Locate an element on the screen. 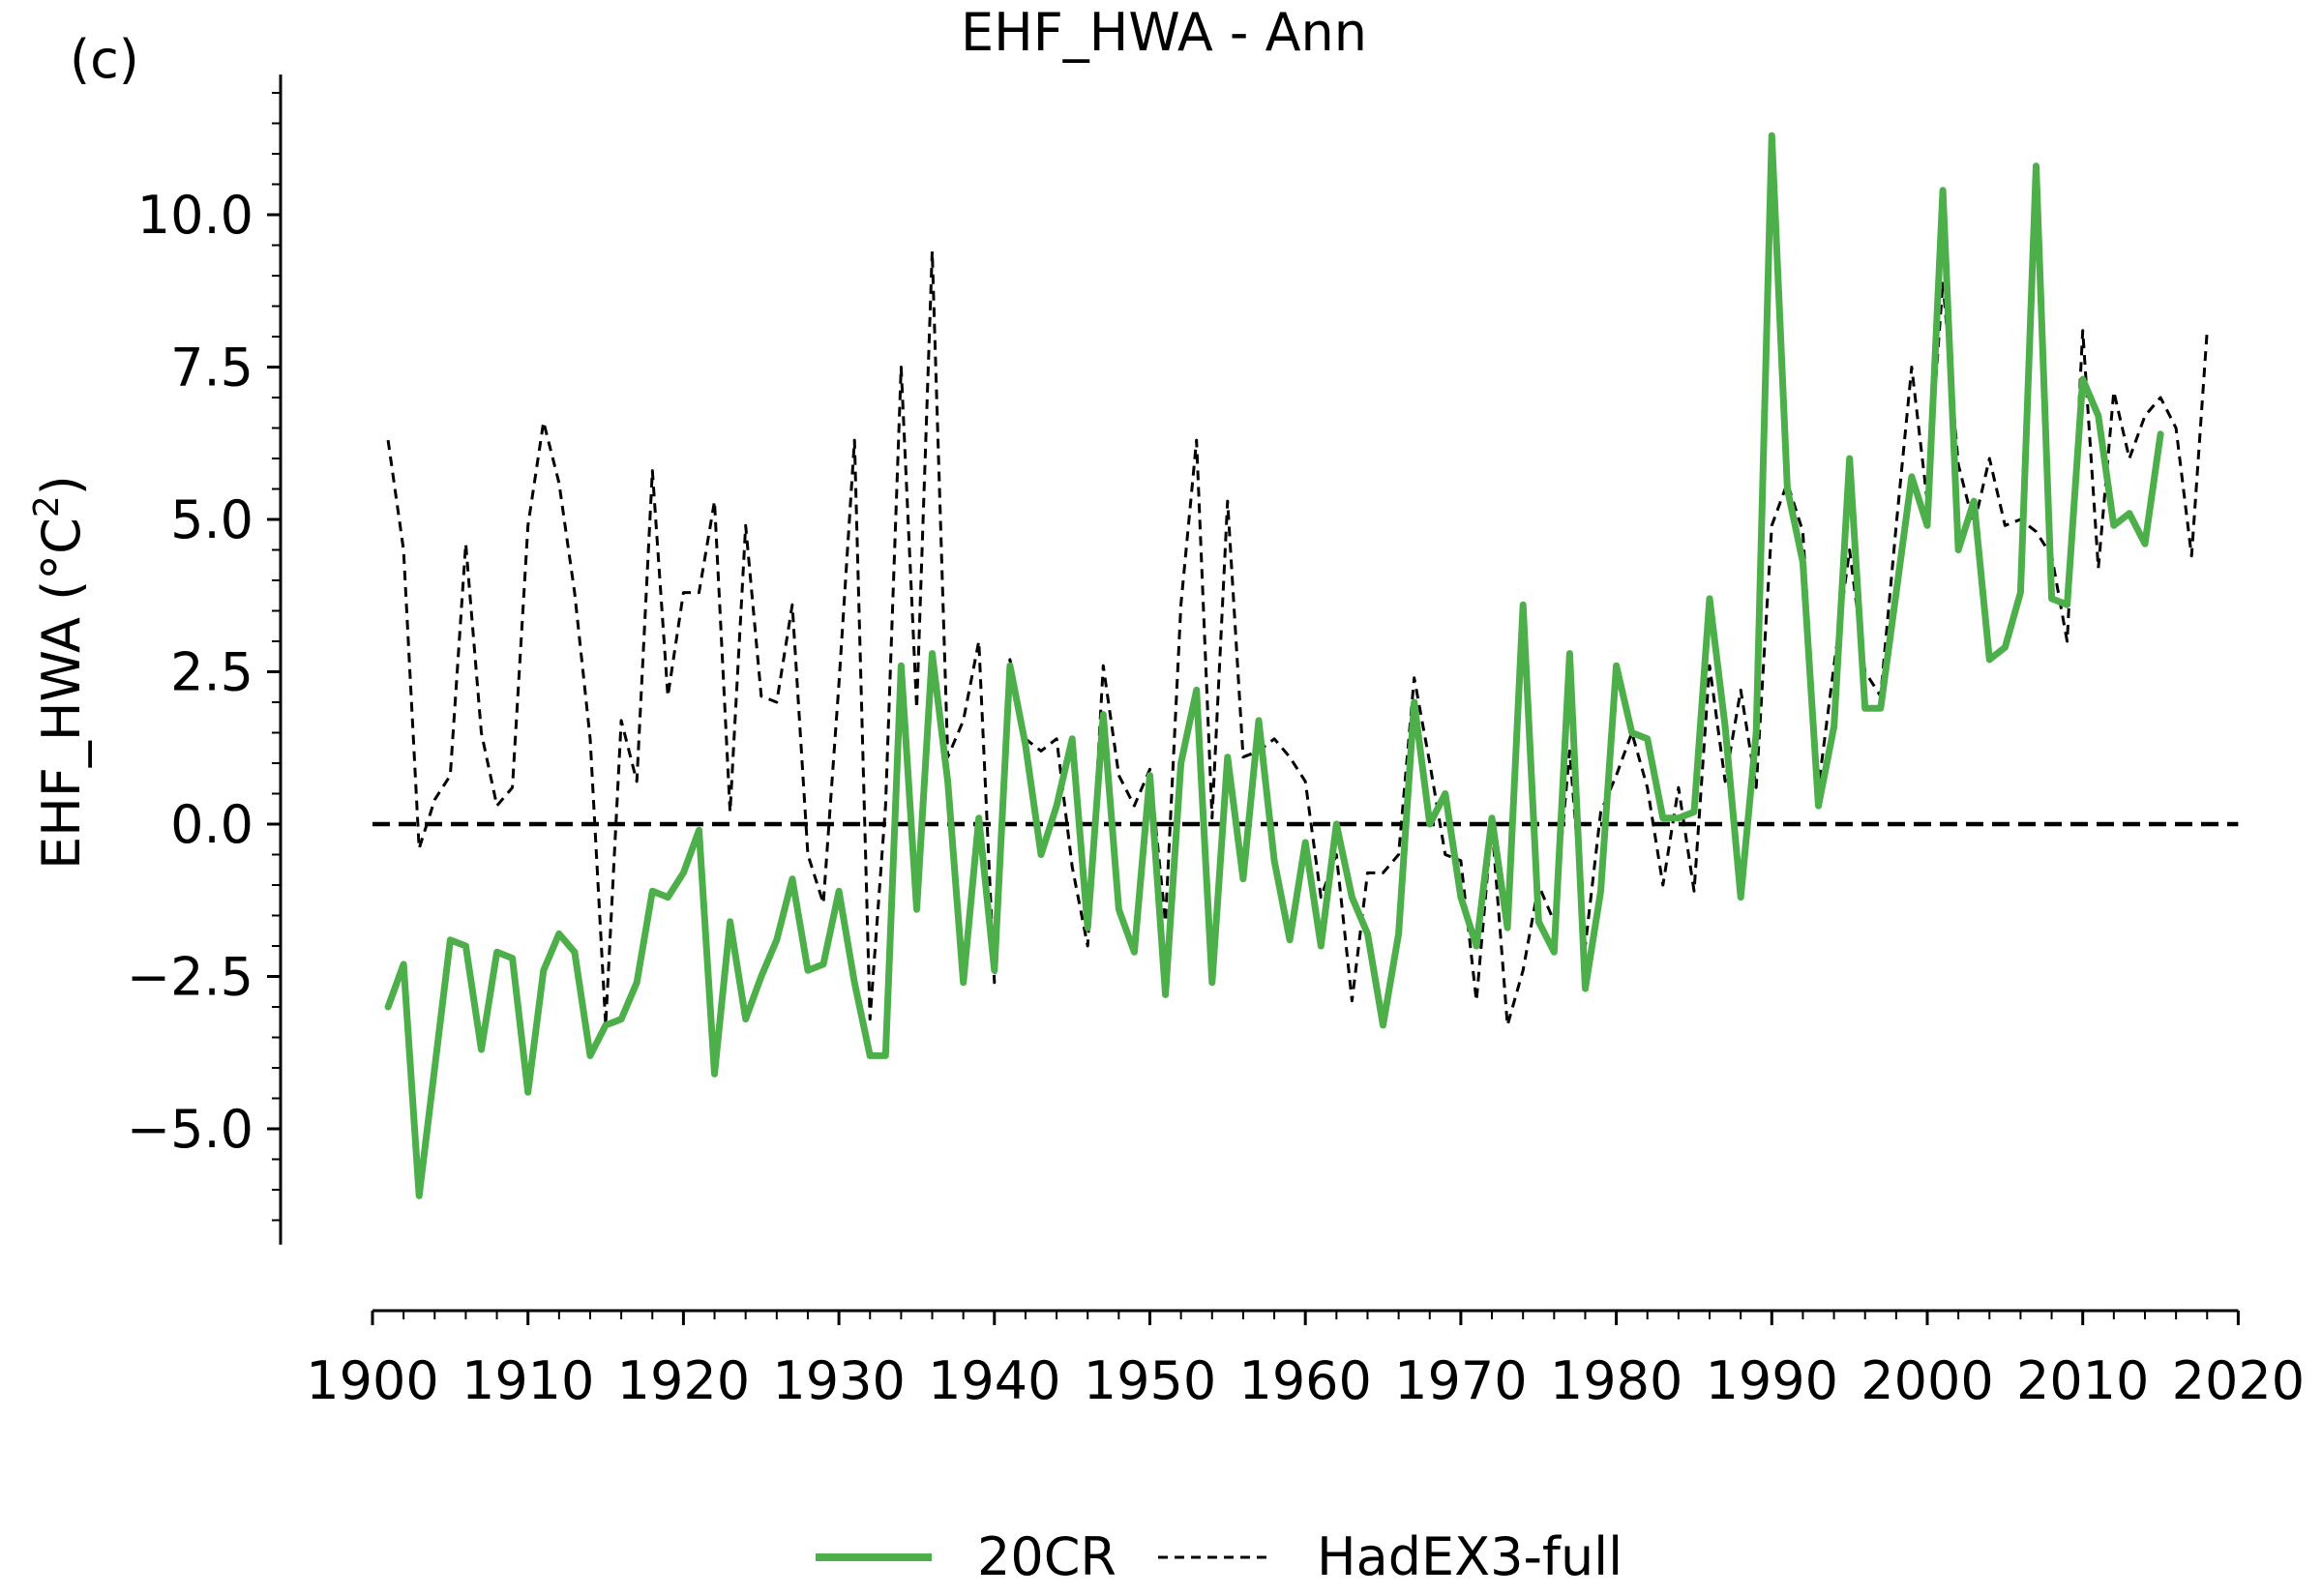 The image size is (2322, 1596). x-tick-label: 1990 is located at coordinates (1772, 1380).